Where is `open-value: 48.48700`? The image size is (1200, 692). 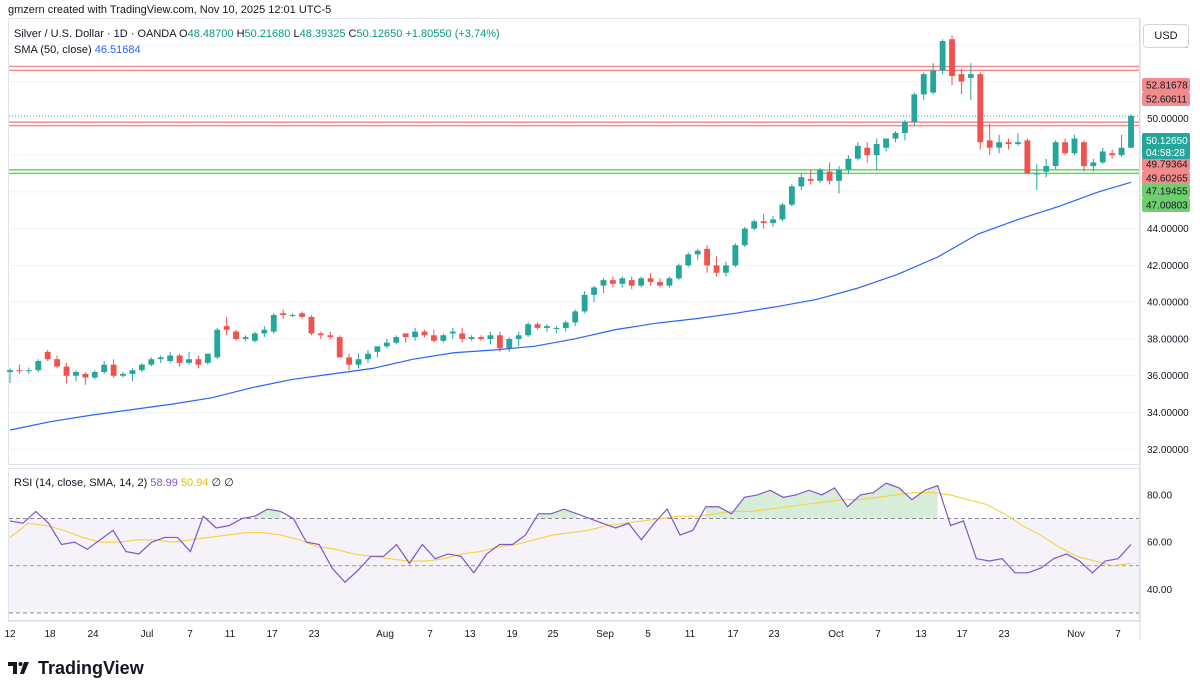 open-value: 48.48700 is located at coordinates (210, 34).